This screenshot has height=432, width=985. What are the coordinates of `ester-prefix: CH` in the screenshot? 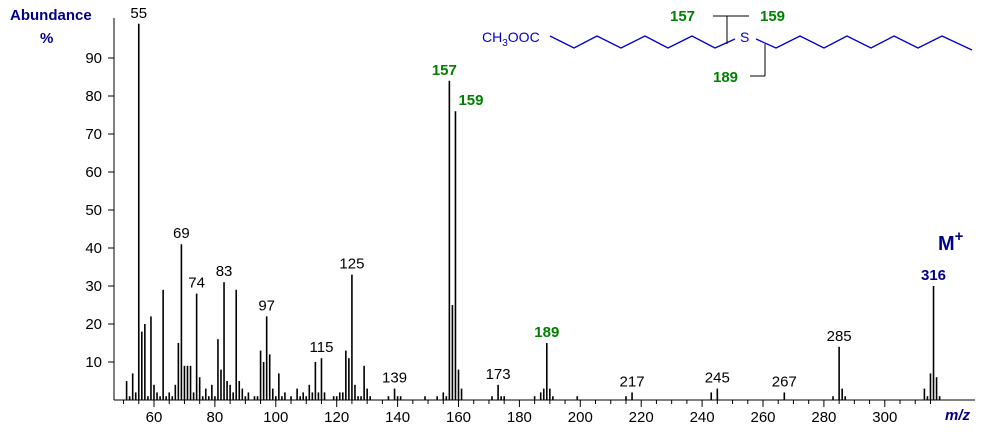 It's located at (492, 37).